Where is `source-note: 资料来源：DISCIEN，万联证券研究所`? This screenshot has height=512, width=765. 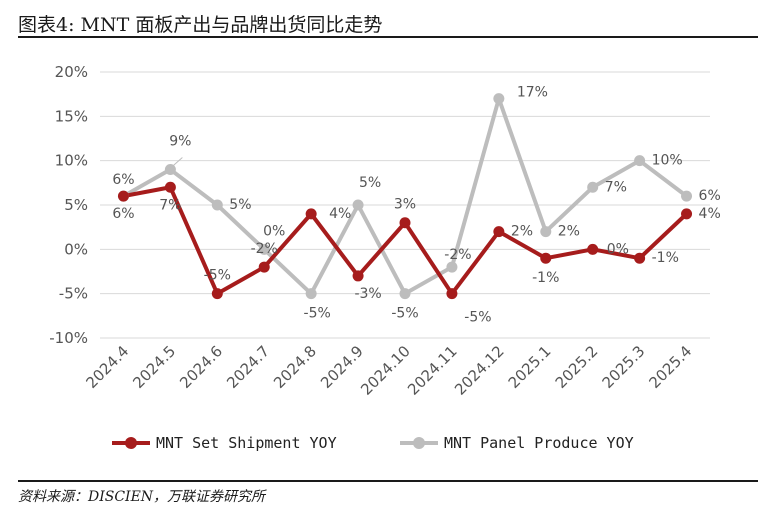
source-note: 资料来源：DISCIEN，万联证券研究所 is located at coordinates (142, 497).